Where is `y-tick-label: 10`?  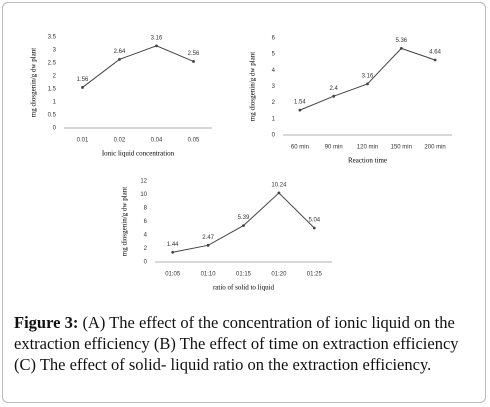
y-tick-label: 10 is located at coordinates (143, 195).